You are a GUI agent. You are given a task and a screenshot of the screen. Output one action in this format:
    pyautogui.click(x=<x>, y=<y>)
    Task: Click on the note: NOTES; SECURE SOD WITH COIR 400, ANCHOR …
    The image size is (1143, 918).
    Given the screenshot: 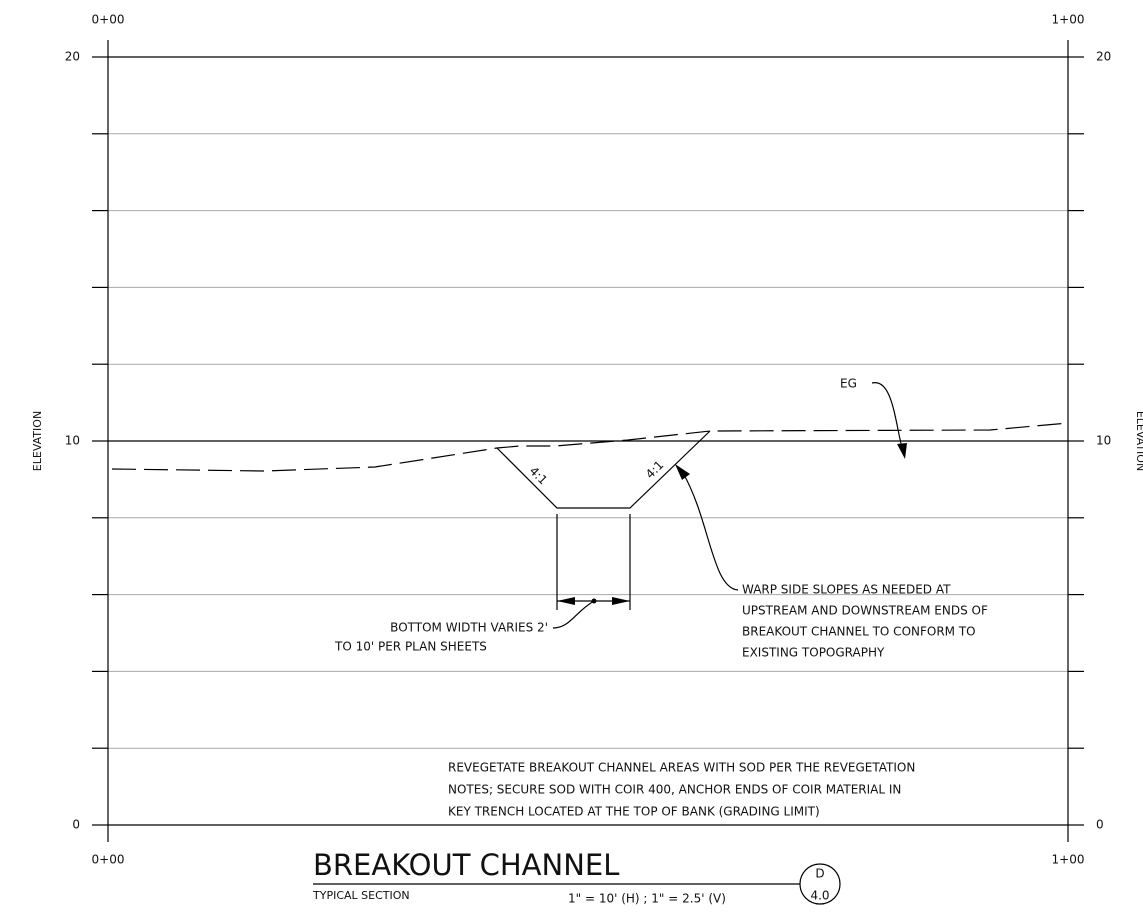 What is the action you would take?
    pyautogui.click(x=674, y=790)
    